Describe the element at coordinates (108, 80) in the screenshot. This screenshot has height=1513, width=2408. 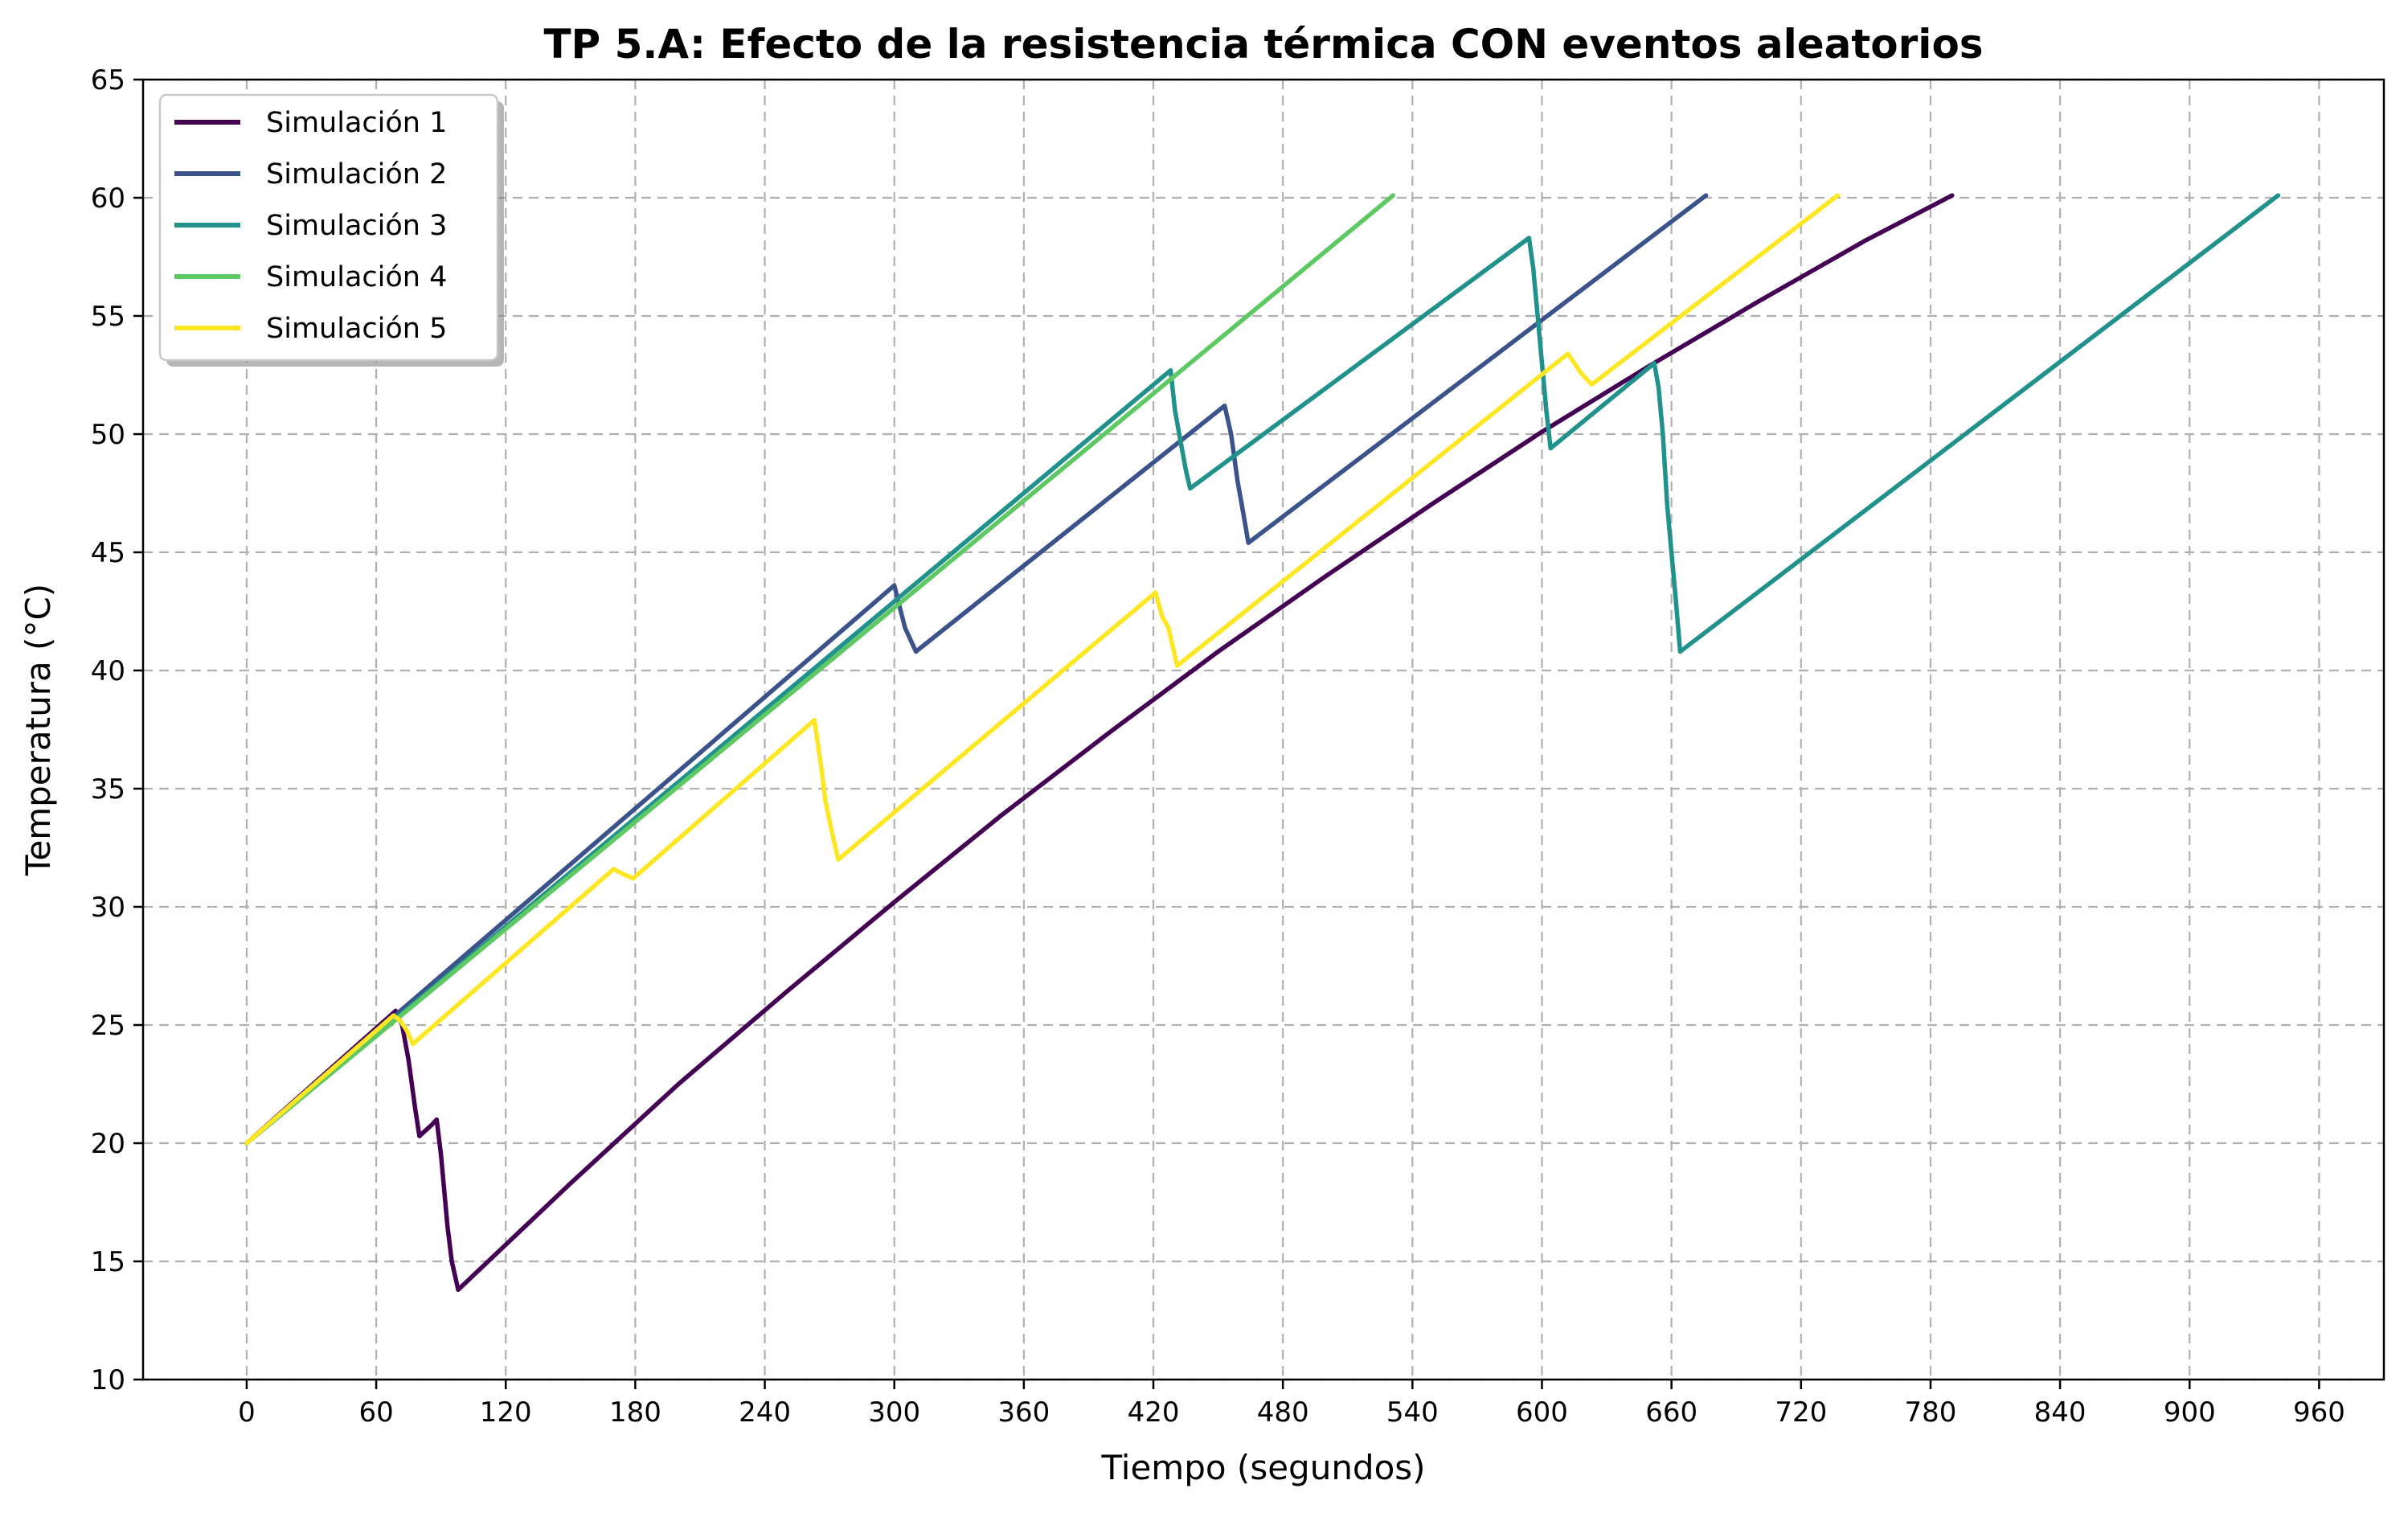
I see `y-tick-label: 65` at that location.